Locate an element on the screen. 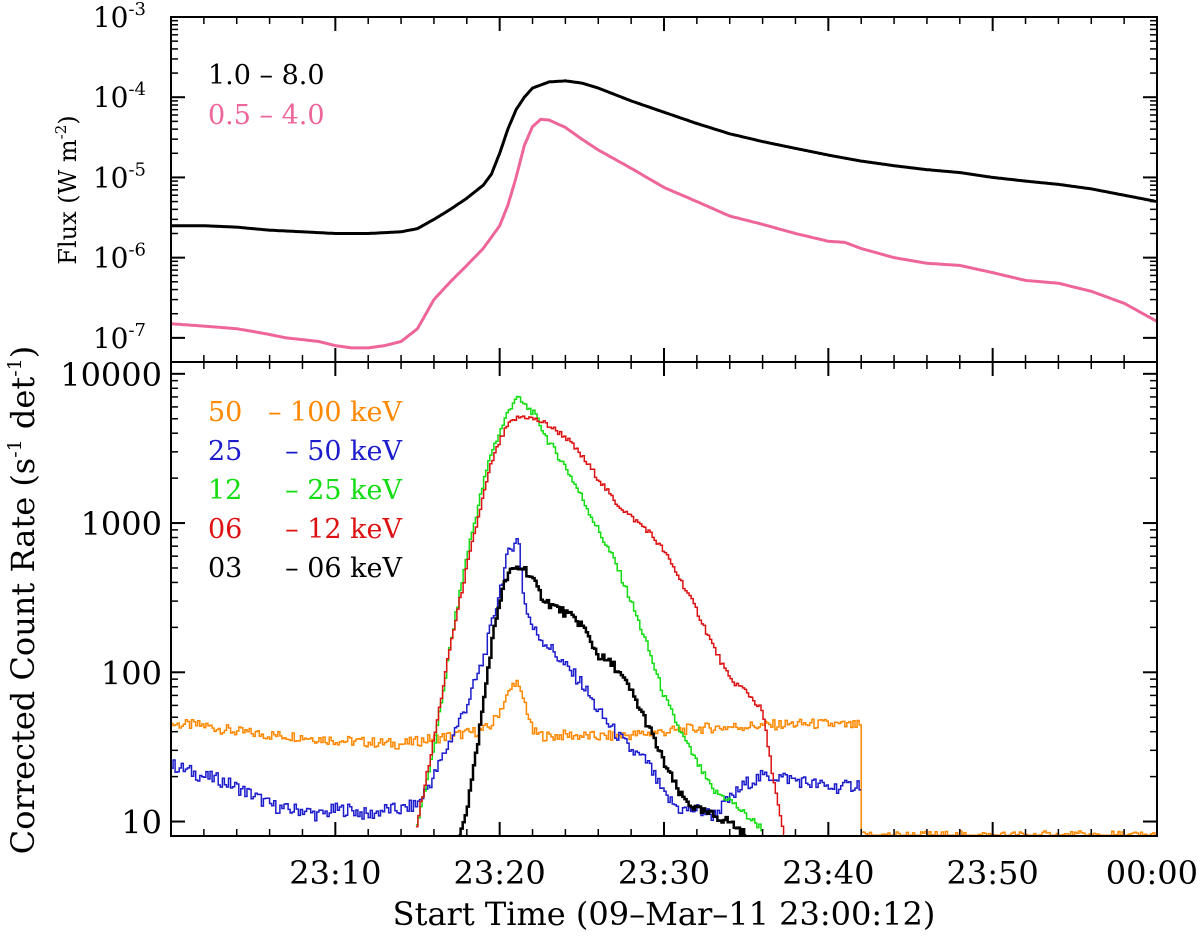 The width and height of the screenshot is (1200, 936). rhessi-legend-band-start: 06 is located at coordinates (225, 529).